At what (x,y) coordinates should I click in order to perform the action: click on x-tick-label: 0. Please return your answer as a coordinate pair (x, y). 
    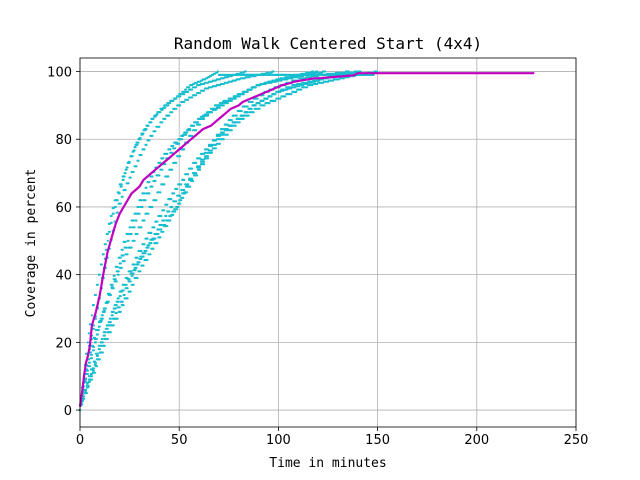
    Looking at the image, I should click on (80, 440).